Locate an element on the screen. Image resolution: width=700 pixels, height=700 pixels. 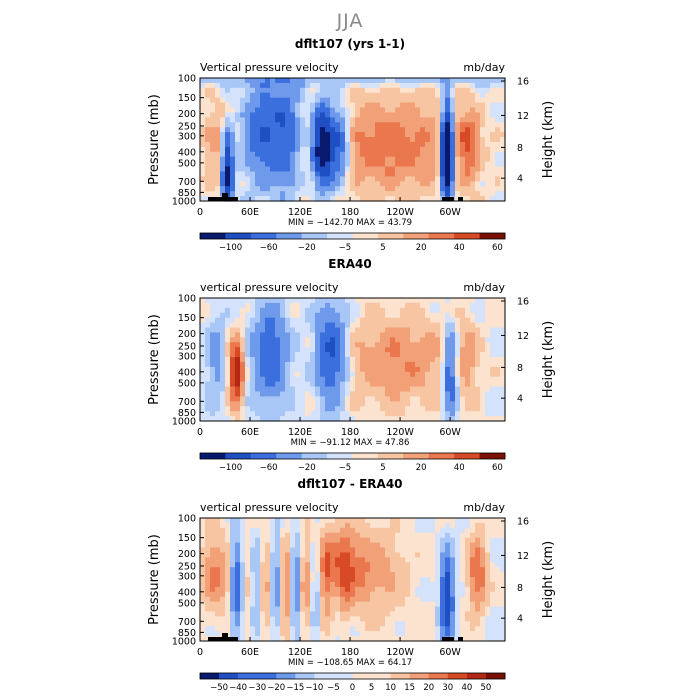
colorbar-label: 20 is located at coordinates (428, 688).